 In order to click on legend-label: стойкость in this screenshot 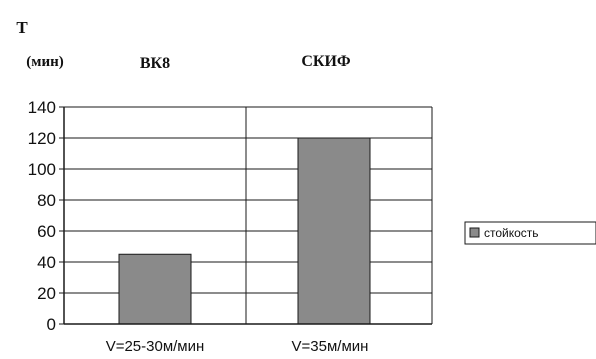, I will do `click(511, 233)`.